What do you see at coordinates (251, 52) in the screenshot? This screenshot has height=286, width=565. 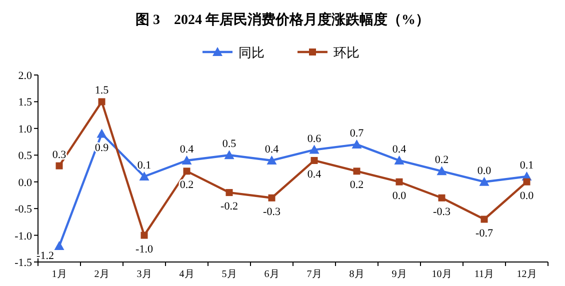 I see `legend-label: 同比` at bounding box center [251, 52].